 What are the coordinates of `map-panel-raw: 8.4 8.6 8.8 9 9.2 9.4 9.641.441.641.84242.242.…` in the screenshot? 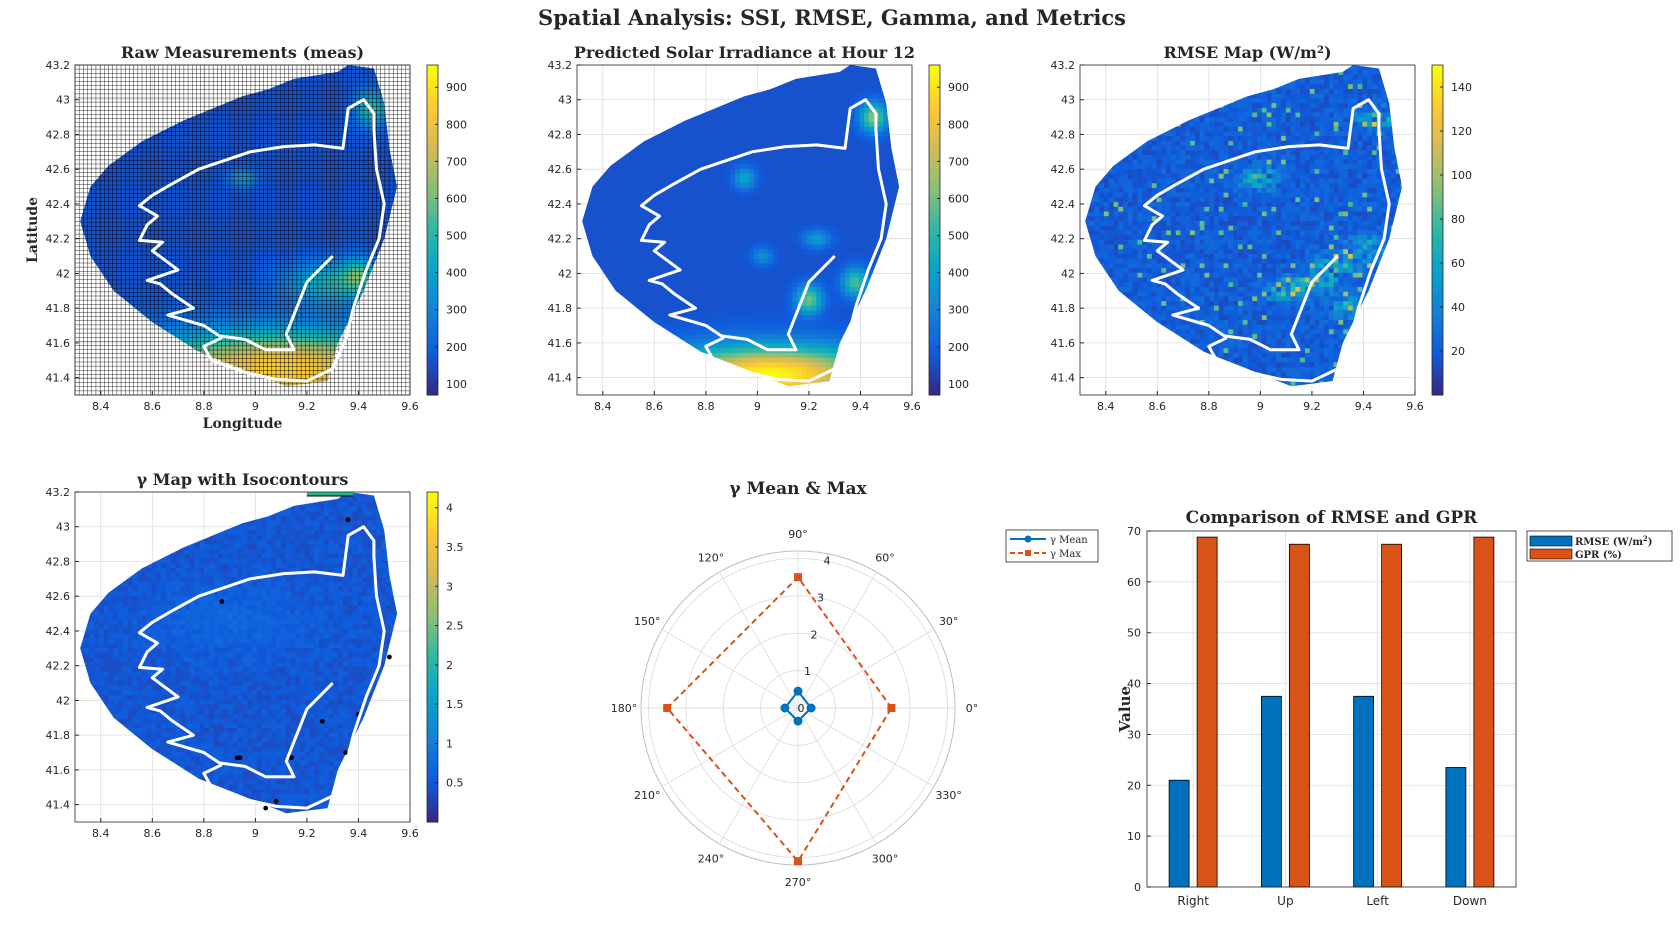 It's located at (246, 237).